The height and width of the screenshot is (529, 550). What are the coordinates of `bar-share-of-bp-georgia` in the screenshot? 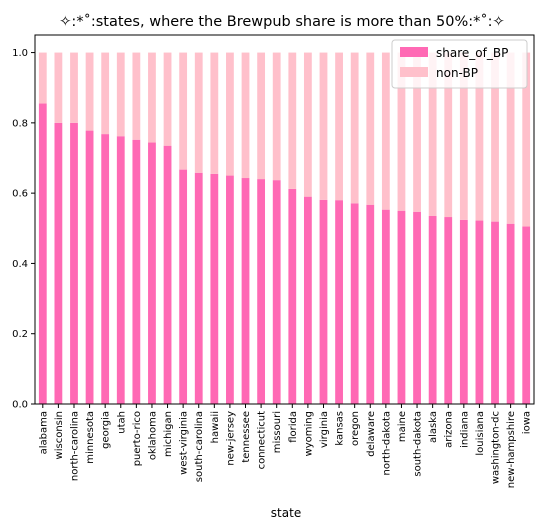 It's located at (105, 269).